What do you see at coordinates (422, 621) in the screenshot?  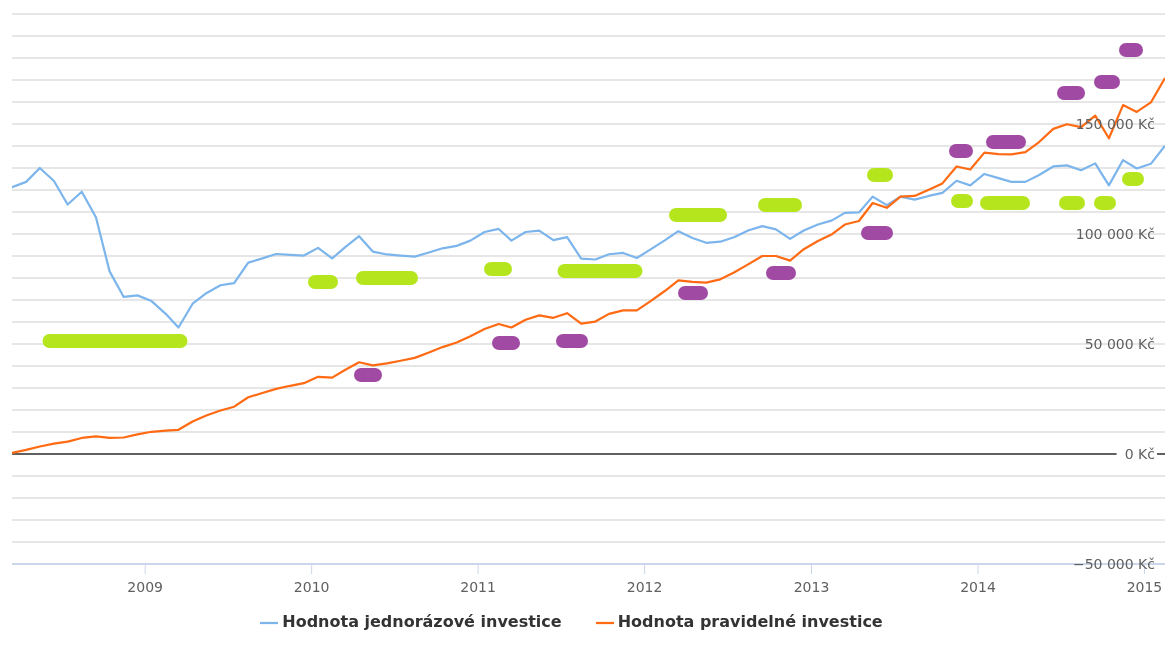 I see `legend-label: Hodnota jednorázové investice` at bounding box center [422, 621].